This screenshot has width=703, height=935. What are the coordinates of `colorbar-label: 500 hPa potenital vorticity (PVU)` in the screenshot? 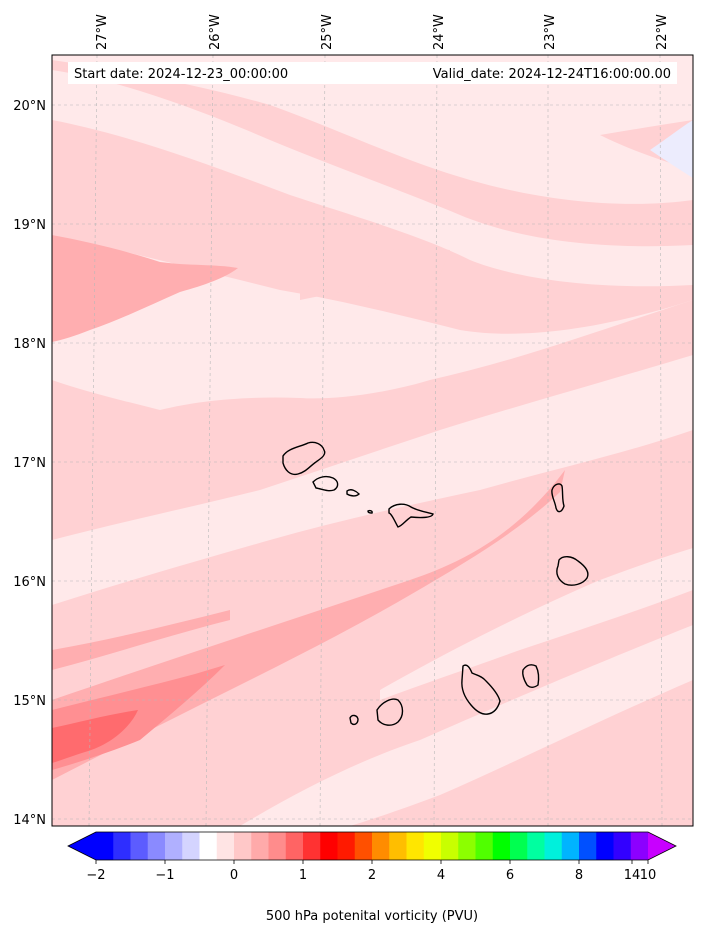 It's located at (372, 916).